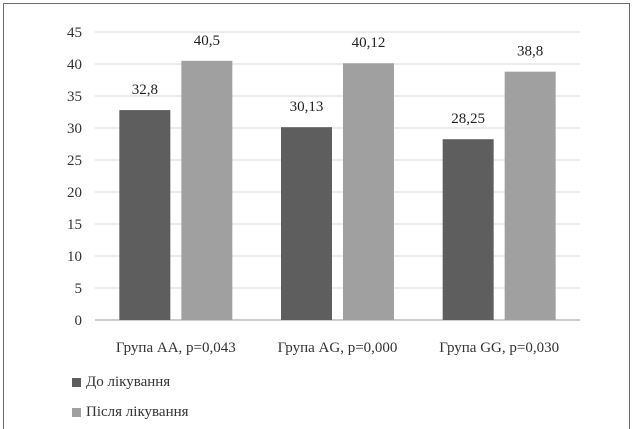  What do you see at coordinates (76, 382) in the screenshot?
I see `legend-swatch-before` at bounding box center [76, 382].